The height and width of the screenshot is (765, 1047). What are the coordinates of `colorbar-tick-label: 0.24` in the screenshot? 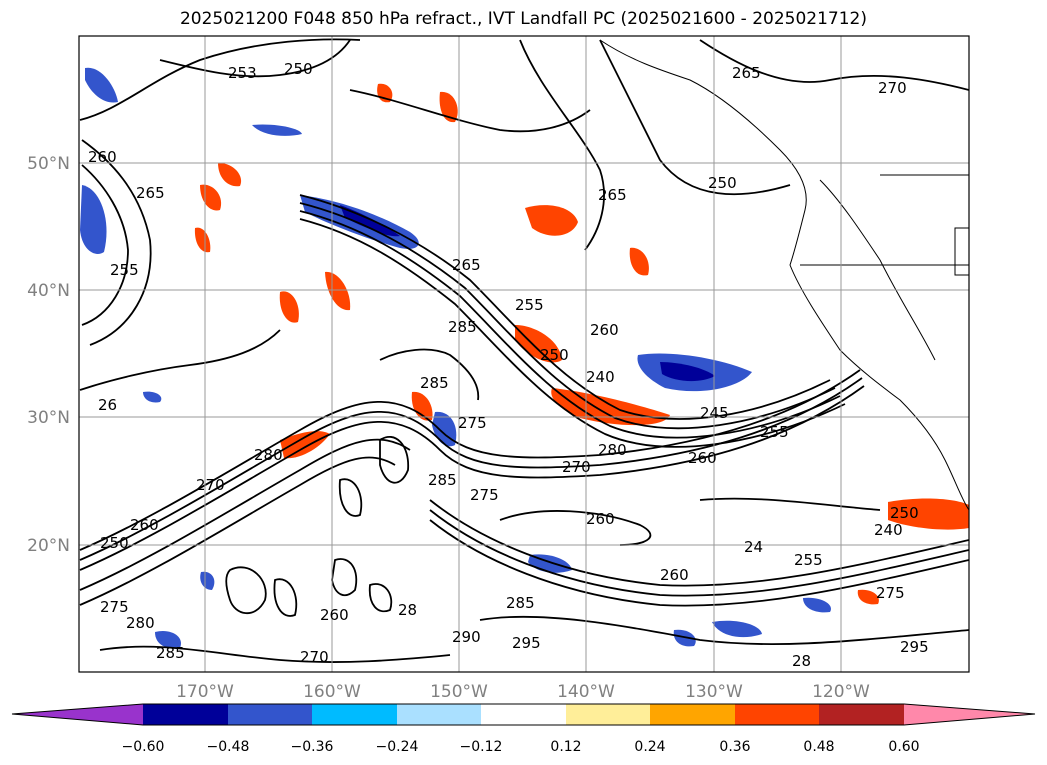 It's located at (649, 747).